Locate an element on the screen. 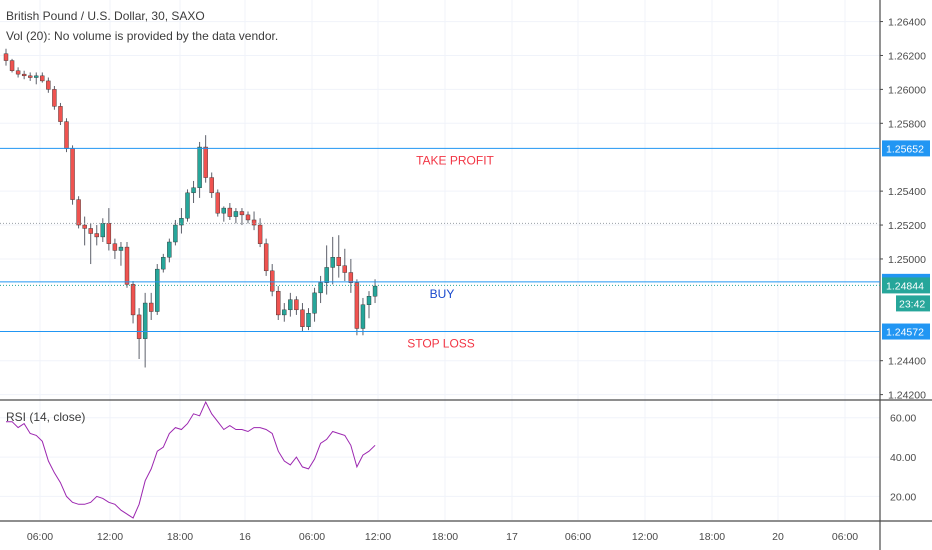 This screenshot has width=932, height=550. time-tick-label: 20 is located at coordinates (778, 537).